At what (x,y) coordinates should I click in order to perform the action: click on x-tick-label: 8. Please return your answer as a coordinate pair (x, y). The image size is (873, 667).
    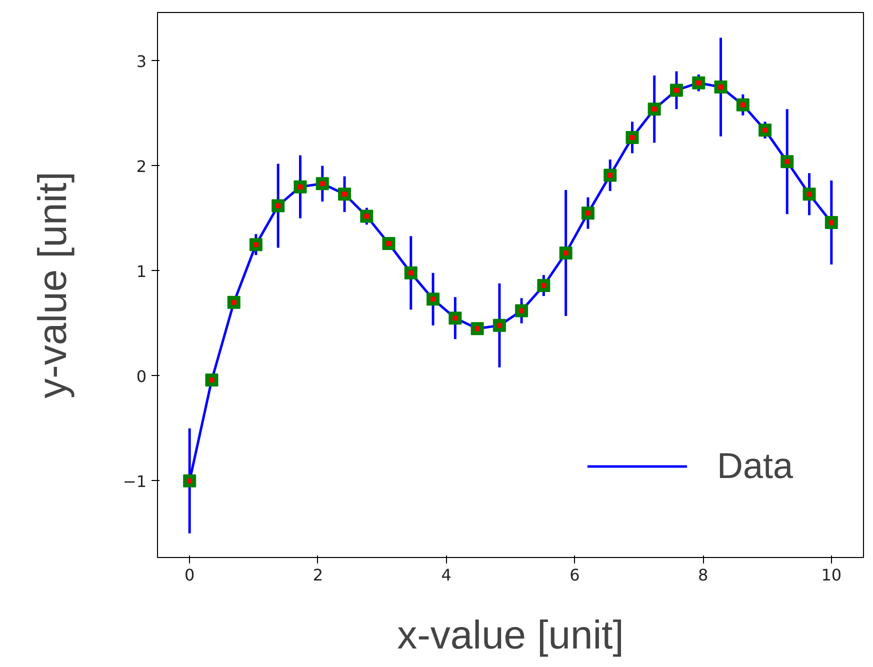
    Looking at the image, I should click on (703, 575).